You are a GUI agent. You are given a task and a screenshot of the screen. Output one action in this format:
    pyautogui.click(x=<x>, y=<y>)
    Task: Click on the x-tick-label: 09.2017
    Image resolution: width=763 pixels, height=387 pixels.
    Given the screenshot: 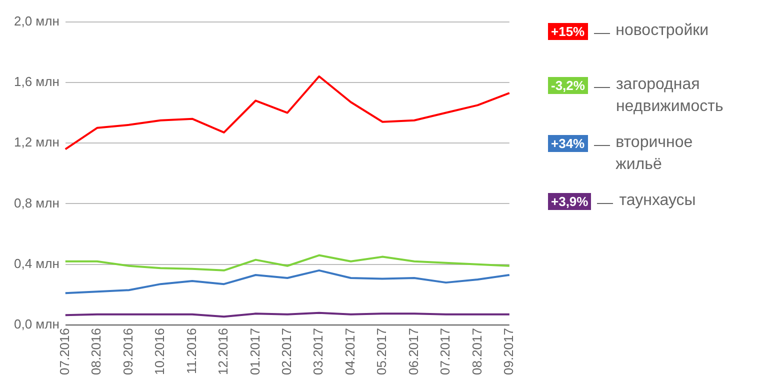 What is the action you would take?
    pyautogui.click(x=508, y=352)
    